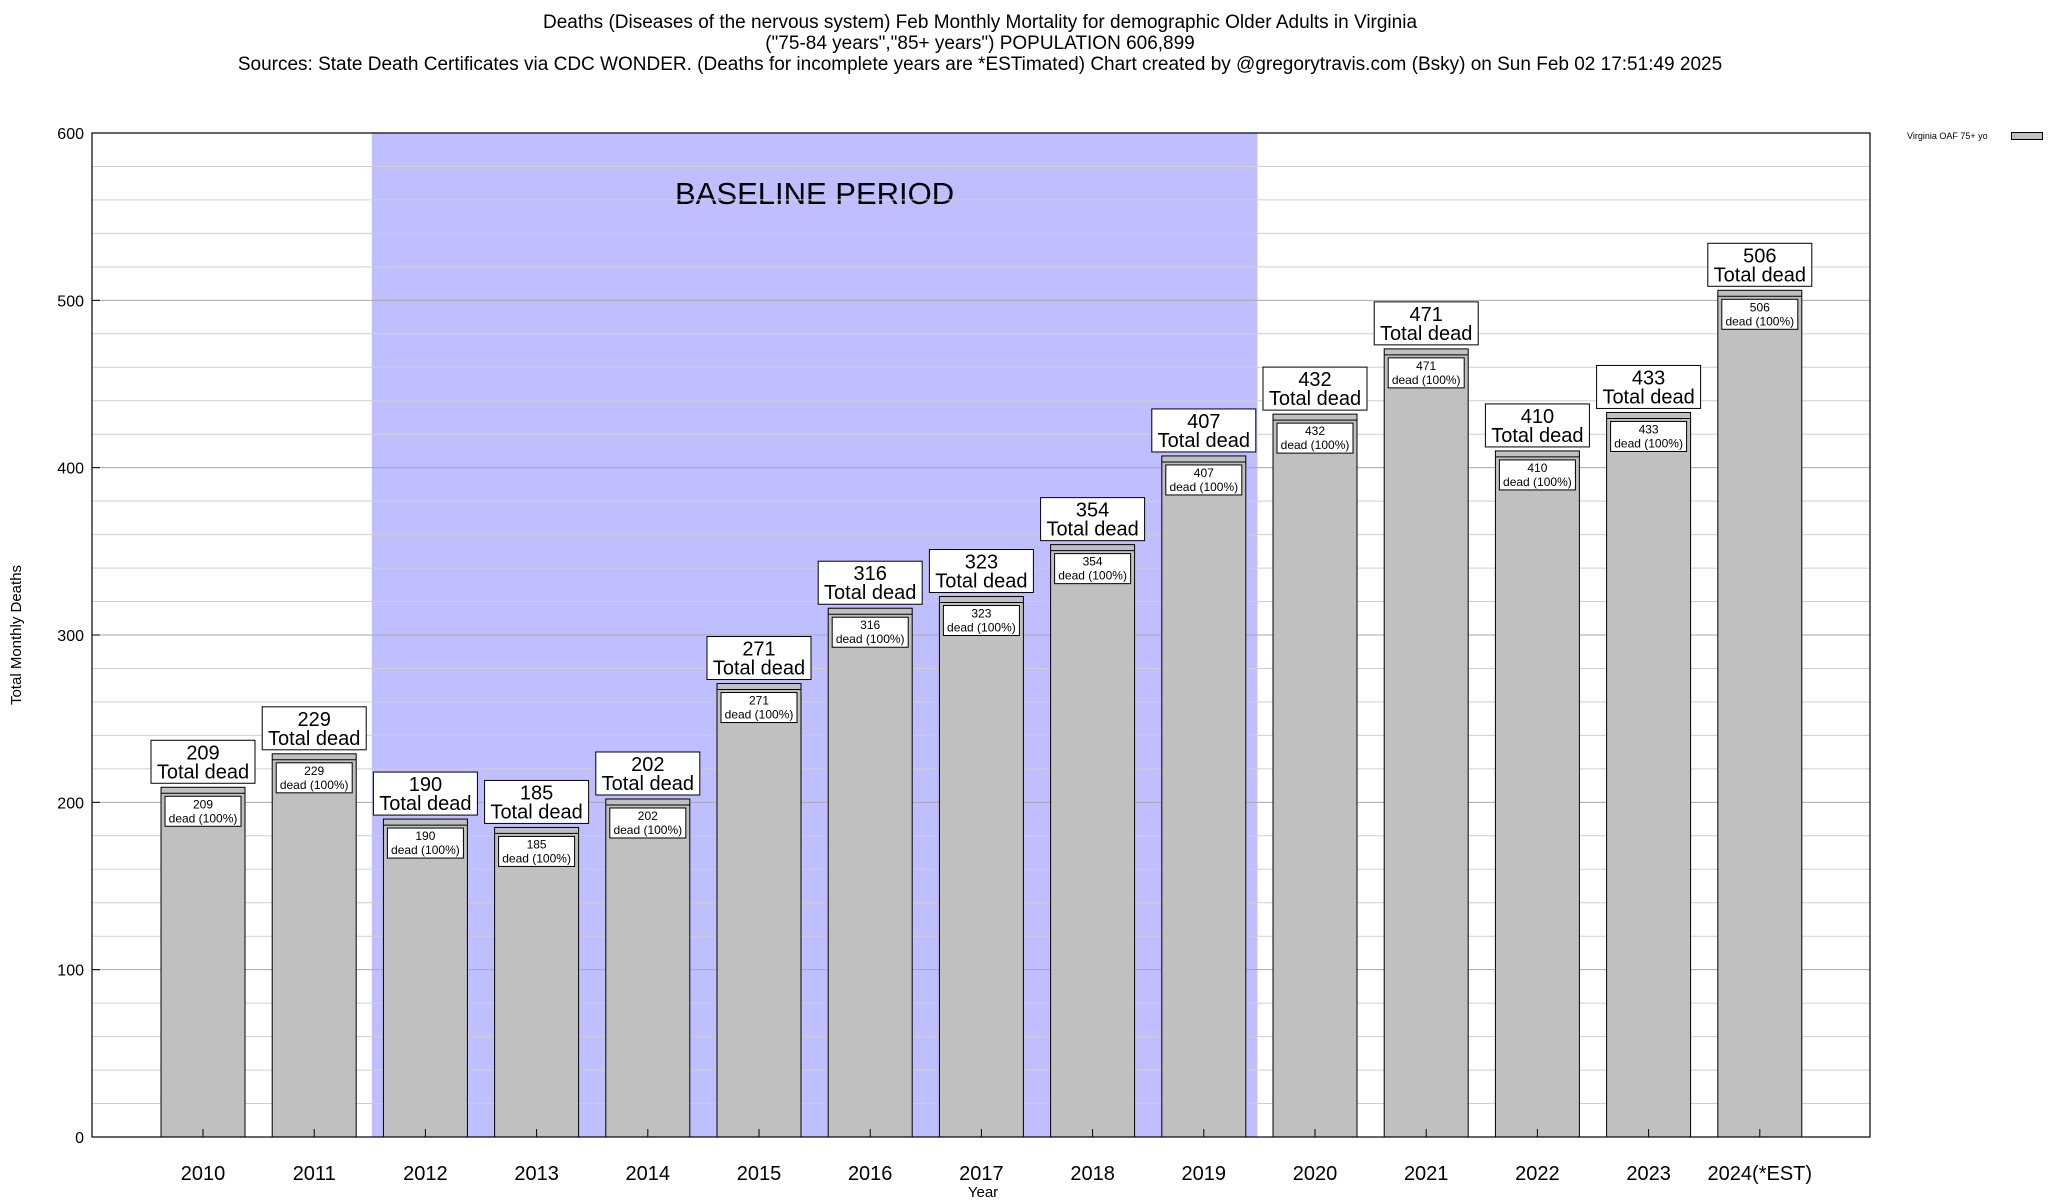 This screenshot has height=1200, width=2048. Describe the element at coordinates (203, 1174) in the screenshot. I see `x-tick-label: 2010` at that location.